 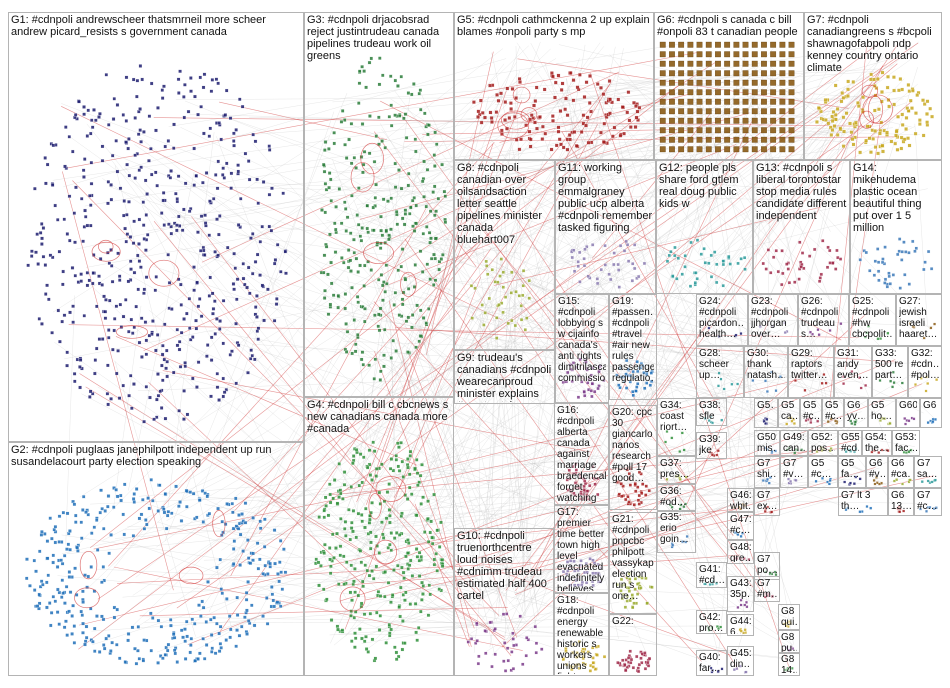 What do you see at coordinates (605, 227) in the screenshot?
I see `group-box-g11` at bounding box center [605, 227].